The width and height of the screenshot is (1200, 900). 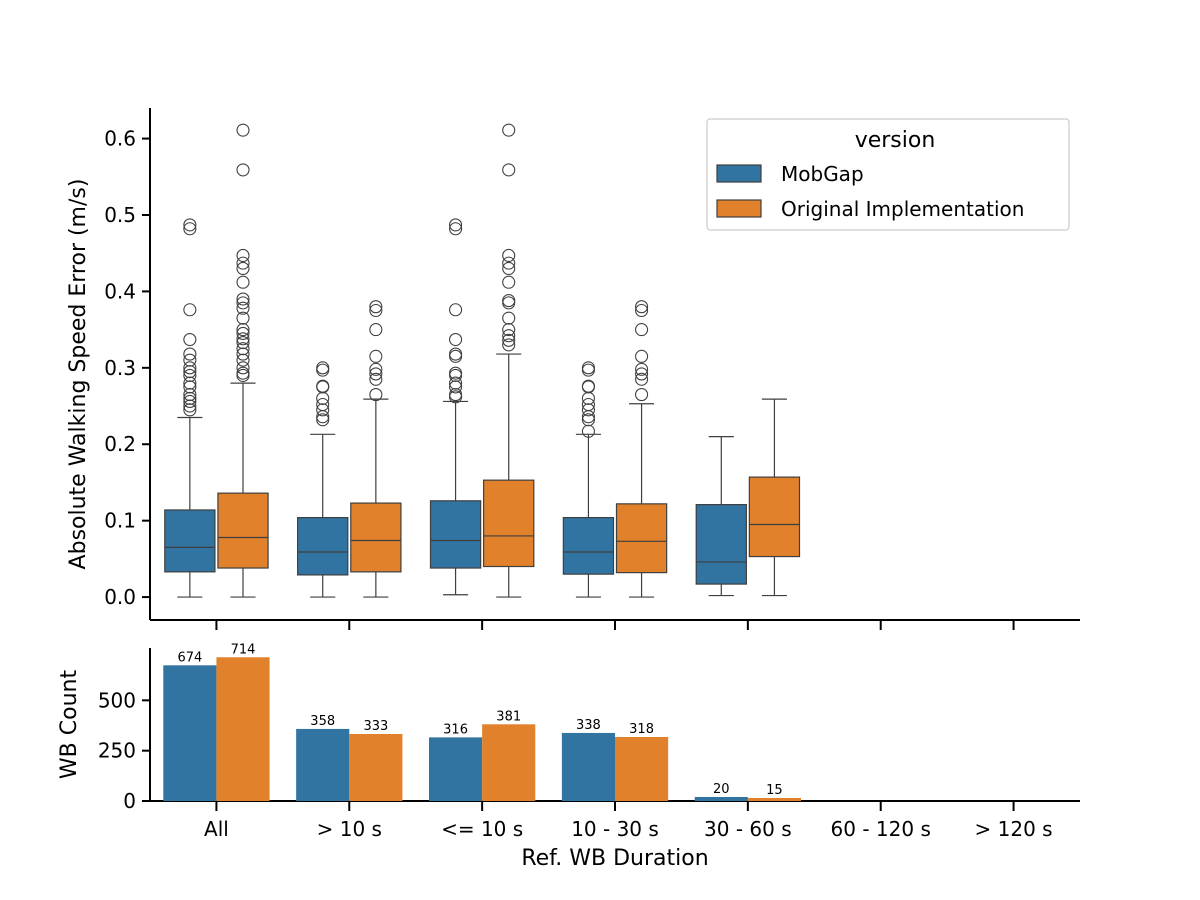 What do you see at coordinates (243, 649) in the screenshot?
I see `bar-data-label: 714` at bounding box center [243, 649].